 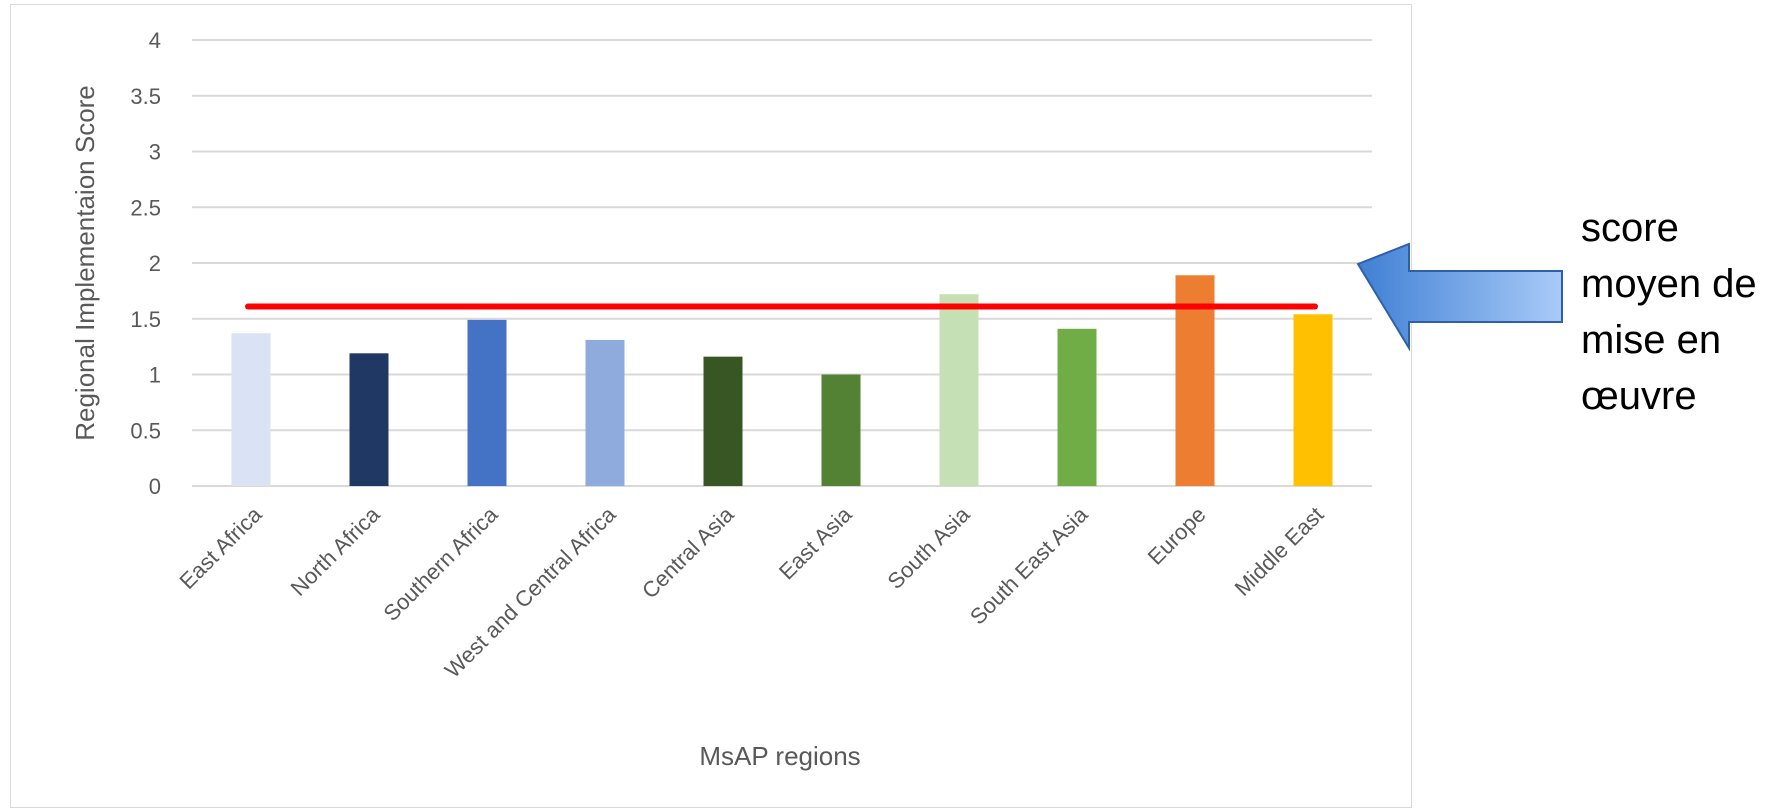 What do you see at coordinates (1630, 228) in the screenshot?
I see `annotation-line-1: score` at bounding box center [1630, 228].